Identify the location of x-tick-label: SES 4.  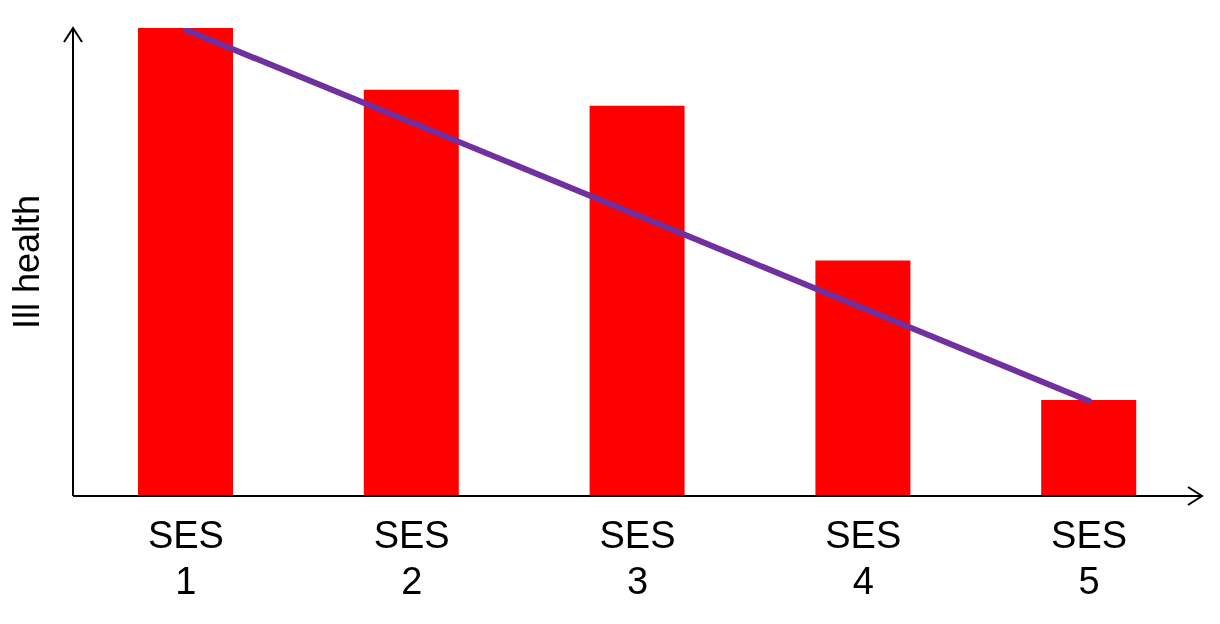
(863, 558).